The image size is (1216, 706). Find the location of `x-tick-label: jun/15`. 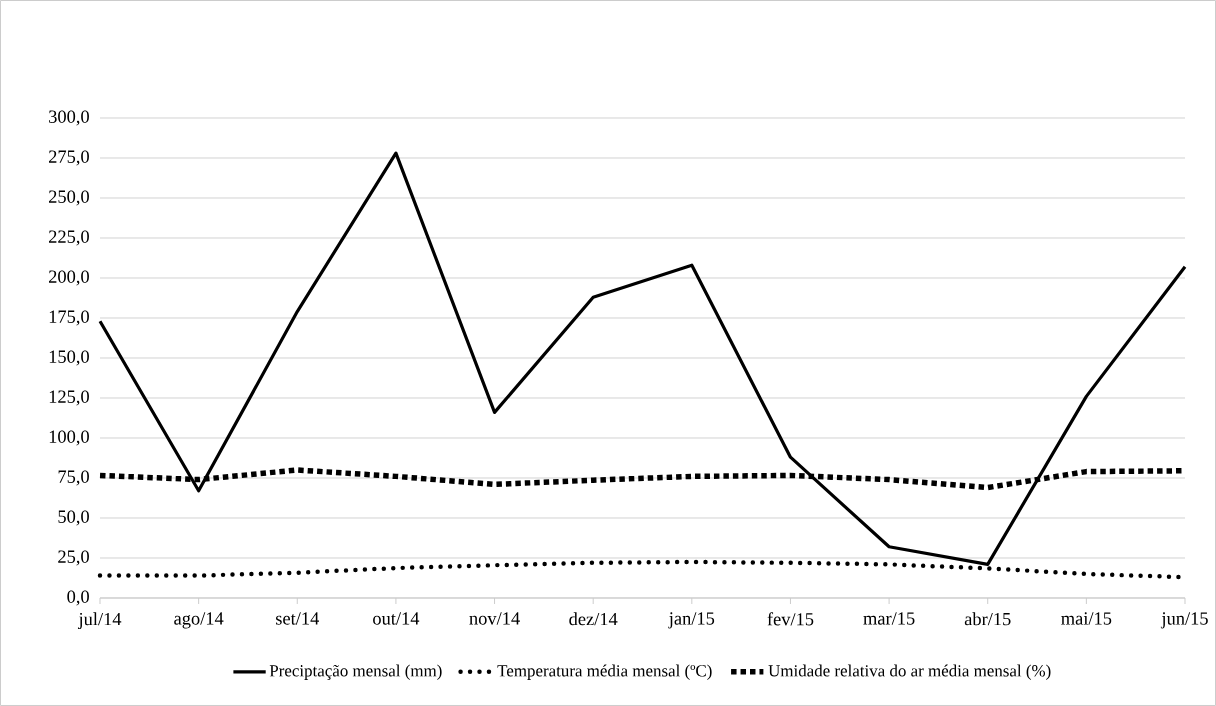

x-tick-label: jun/15 is located at coordinates (1184, 620).